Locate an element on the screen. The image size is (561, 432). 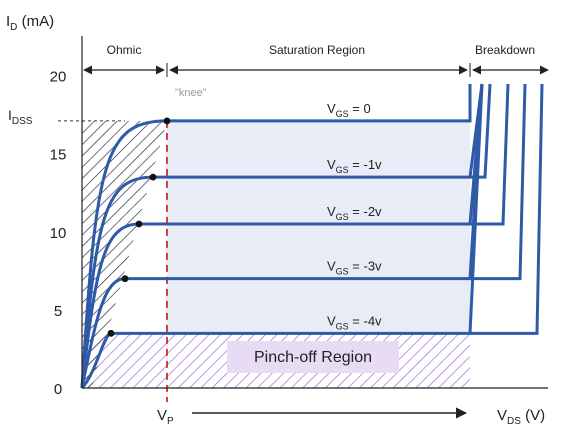
region-arrows is located at coordinates (315, 70).